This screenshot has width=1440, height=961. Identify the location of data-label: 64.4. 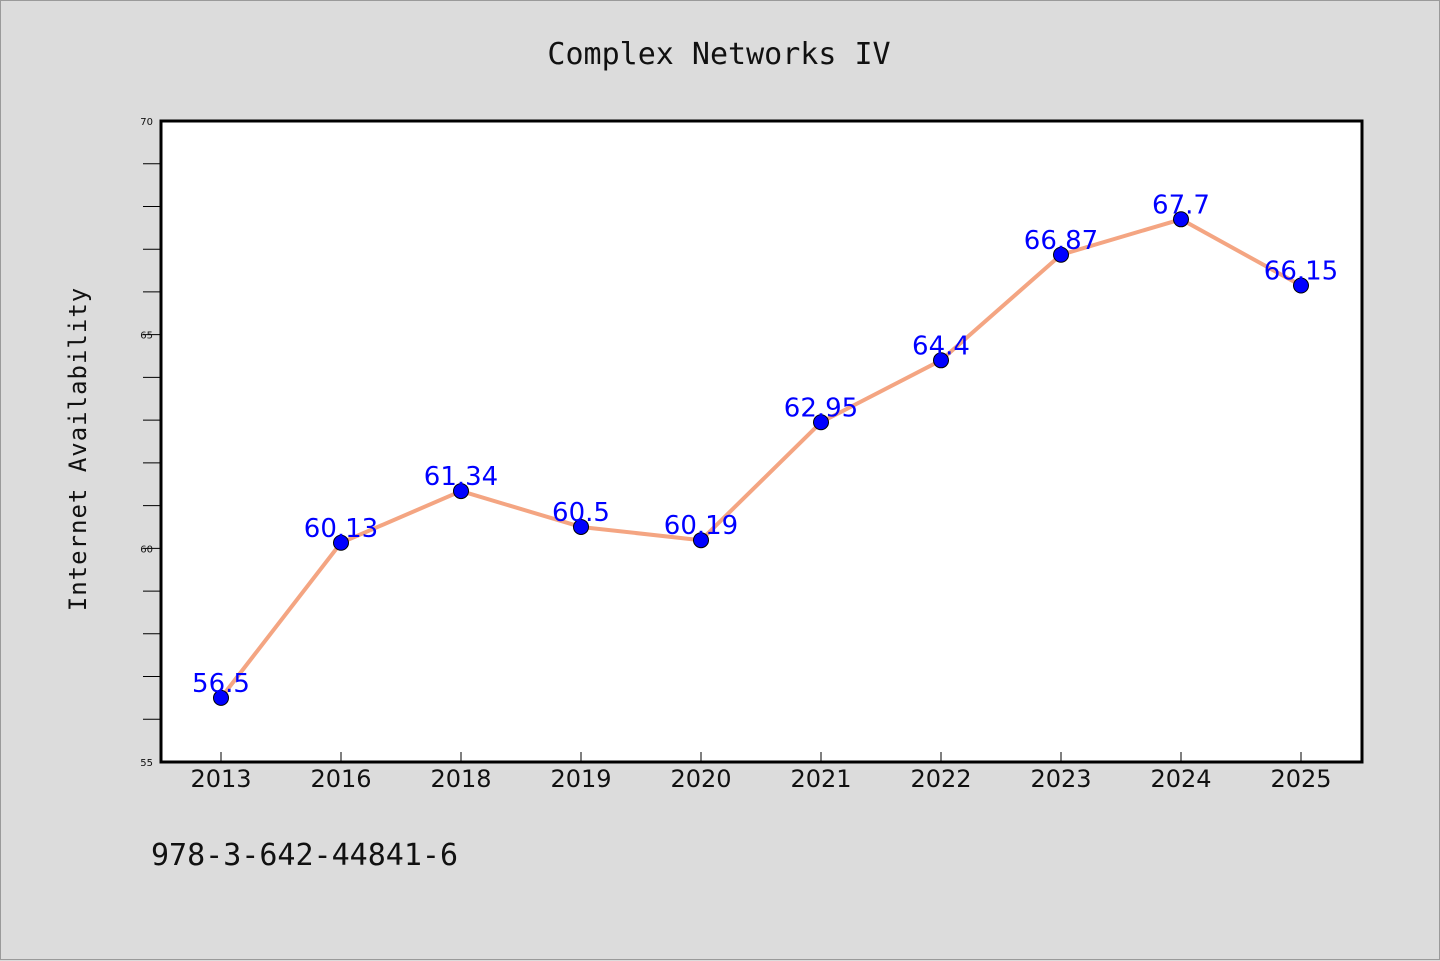
(941, 346).